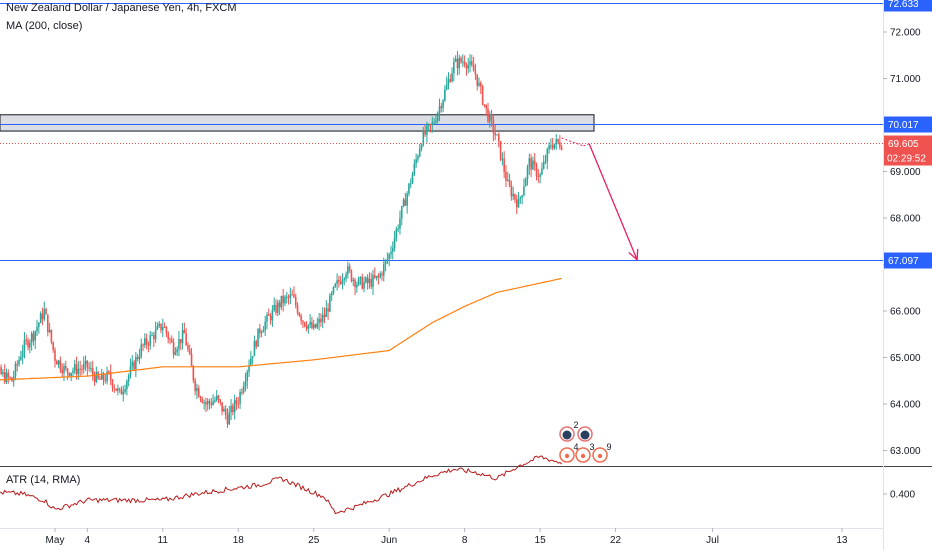 The image size is (932, 550). I want to click on time-tick-label: 25, so click(314, 540).